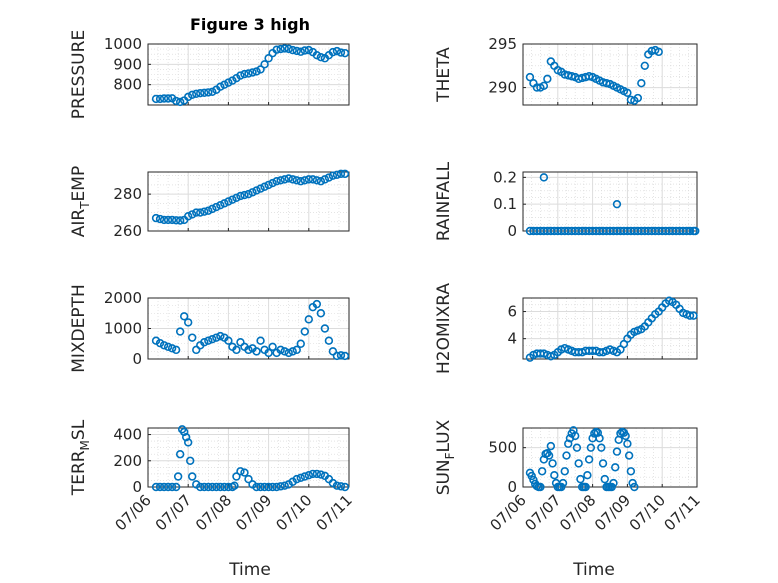  I want to click on subplot-6: 4 6 H2OMIXRA, so click(566, 328).